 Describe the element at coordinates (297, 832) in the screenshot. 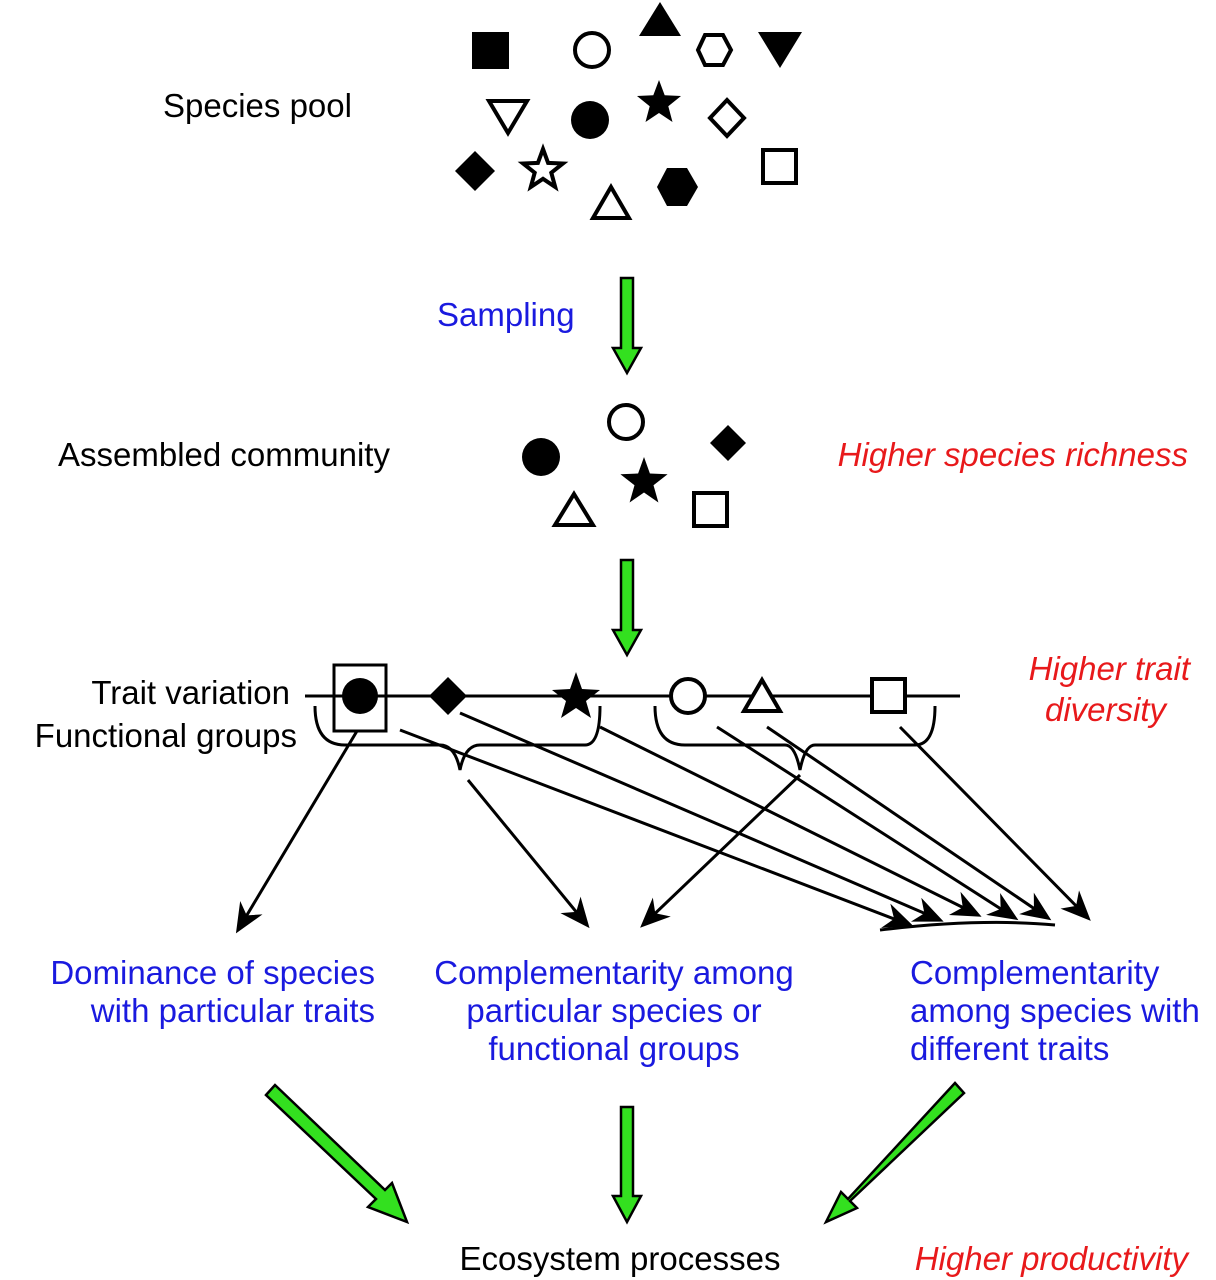

I see `dominance-arrow` at that location.